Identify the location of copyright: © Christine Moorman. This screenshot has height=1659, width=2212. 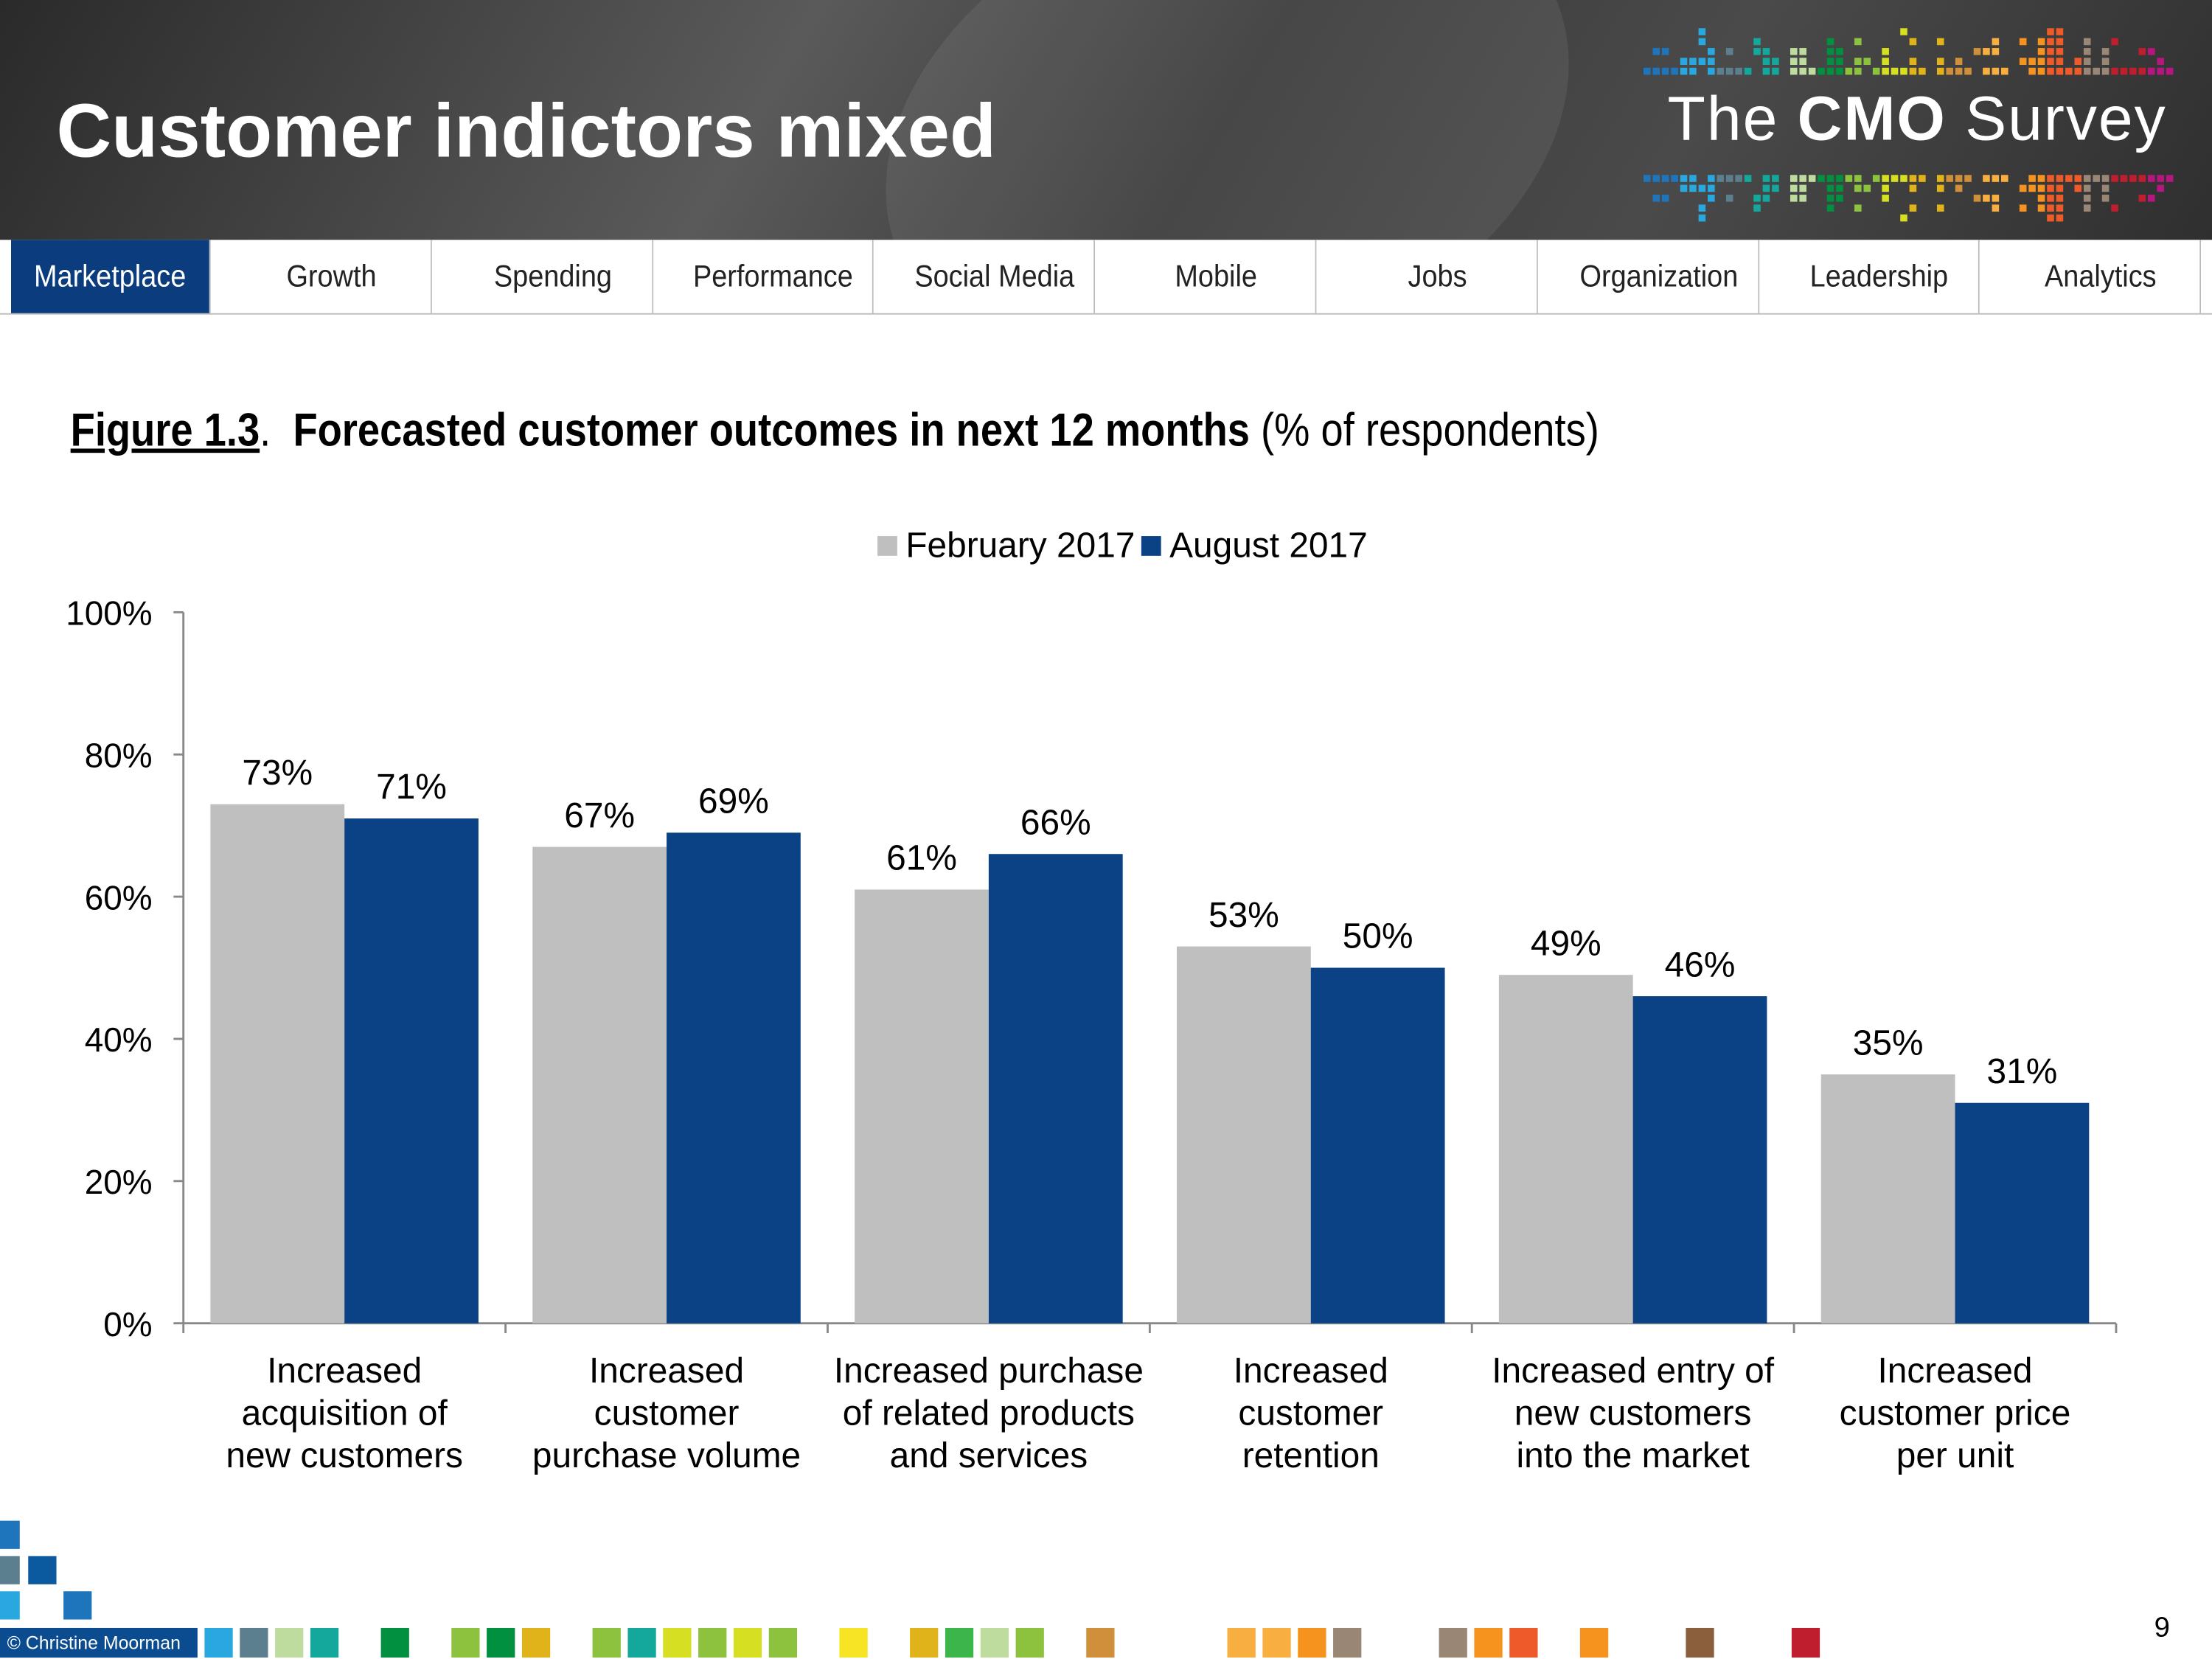
(99, 1642).